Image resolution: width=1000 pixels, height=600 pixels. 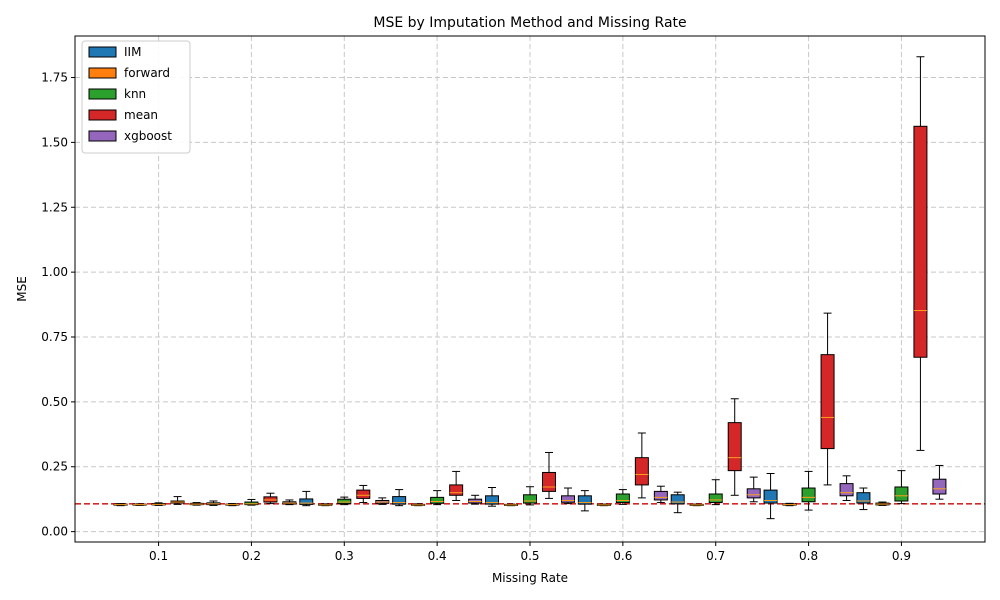 What do you see at coordinates (135, 94) in the screenshot?
I see `legend-label: knn` at bounding box center [135, 94].